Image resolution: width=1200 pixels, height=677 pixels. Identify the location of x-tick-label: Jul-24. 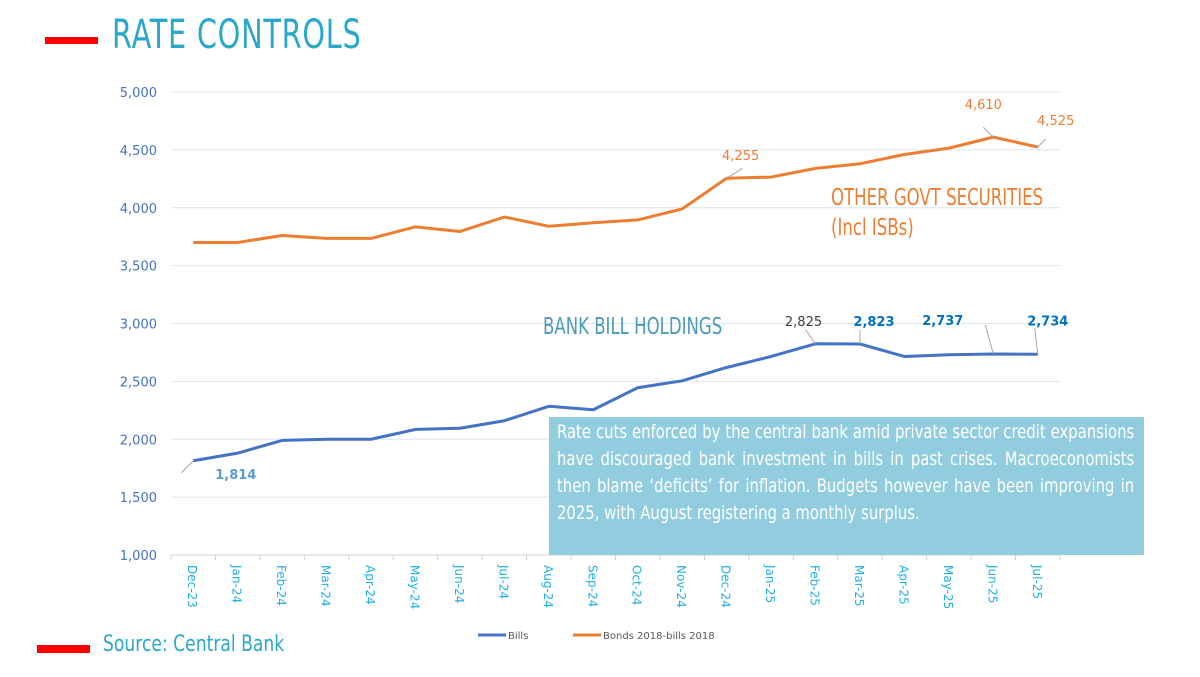
(503, 581).